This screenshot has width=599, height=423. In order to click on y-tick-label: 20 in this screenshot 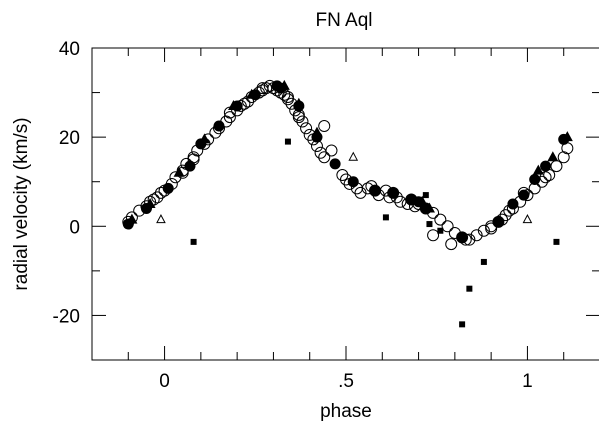, I will do `click(69, 138)`.